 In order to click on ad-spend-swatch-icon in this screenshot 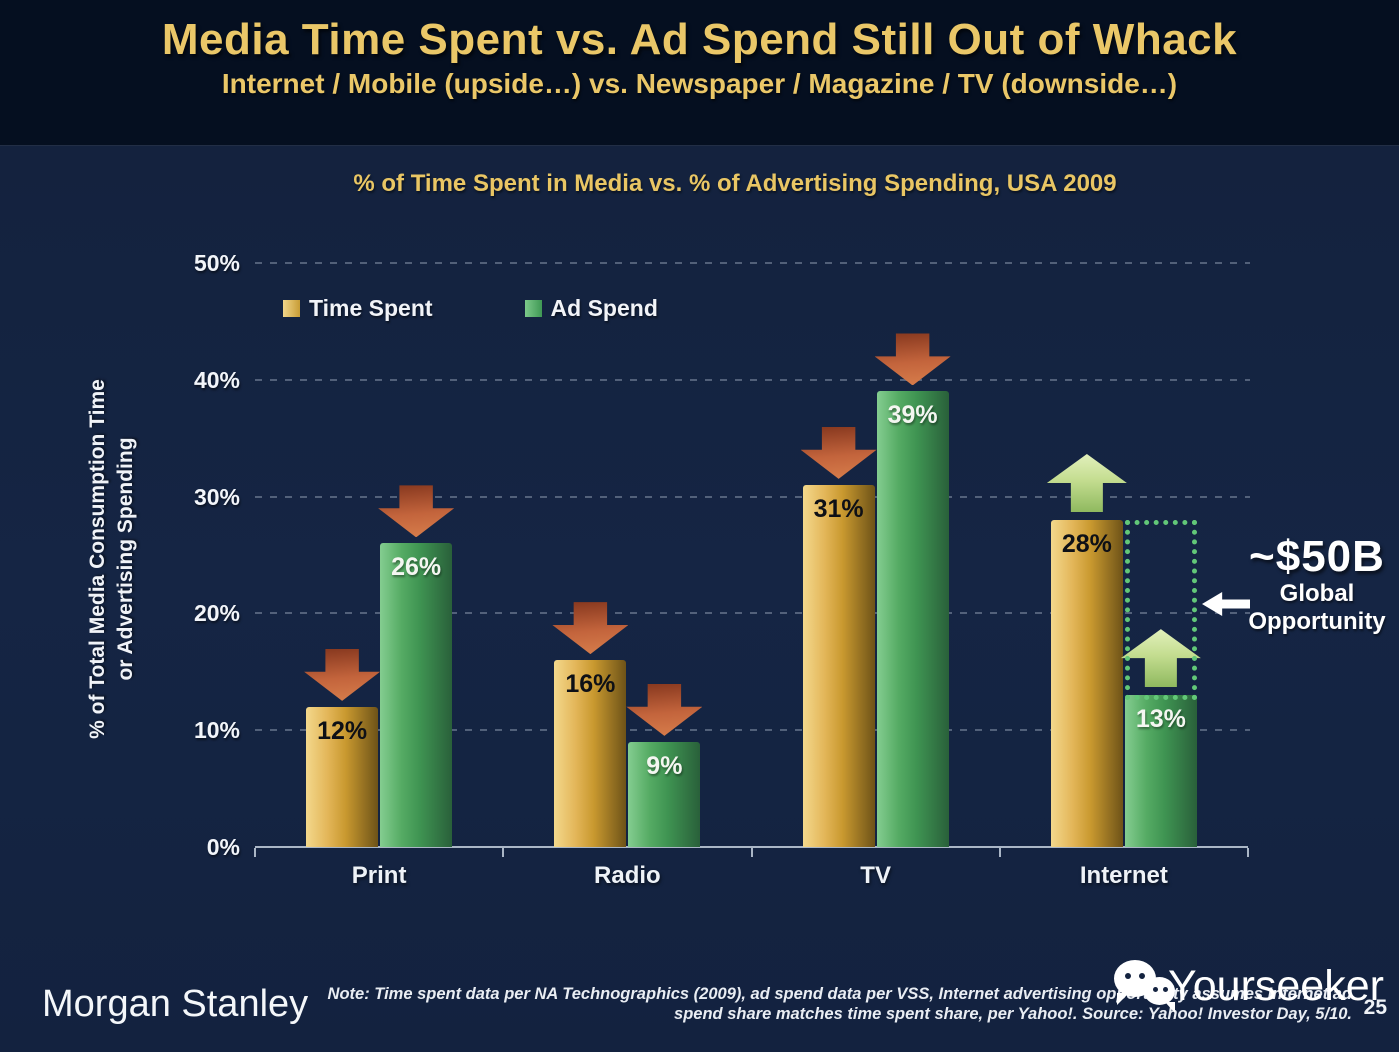, I will do `click(533, 308)`.